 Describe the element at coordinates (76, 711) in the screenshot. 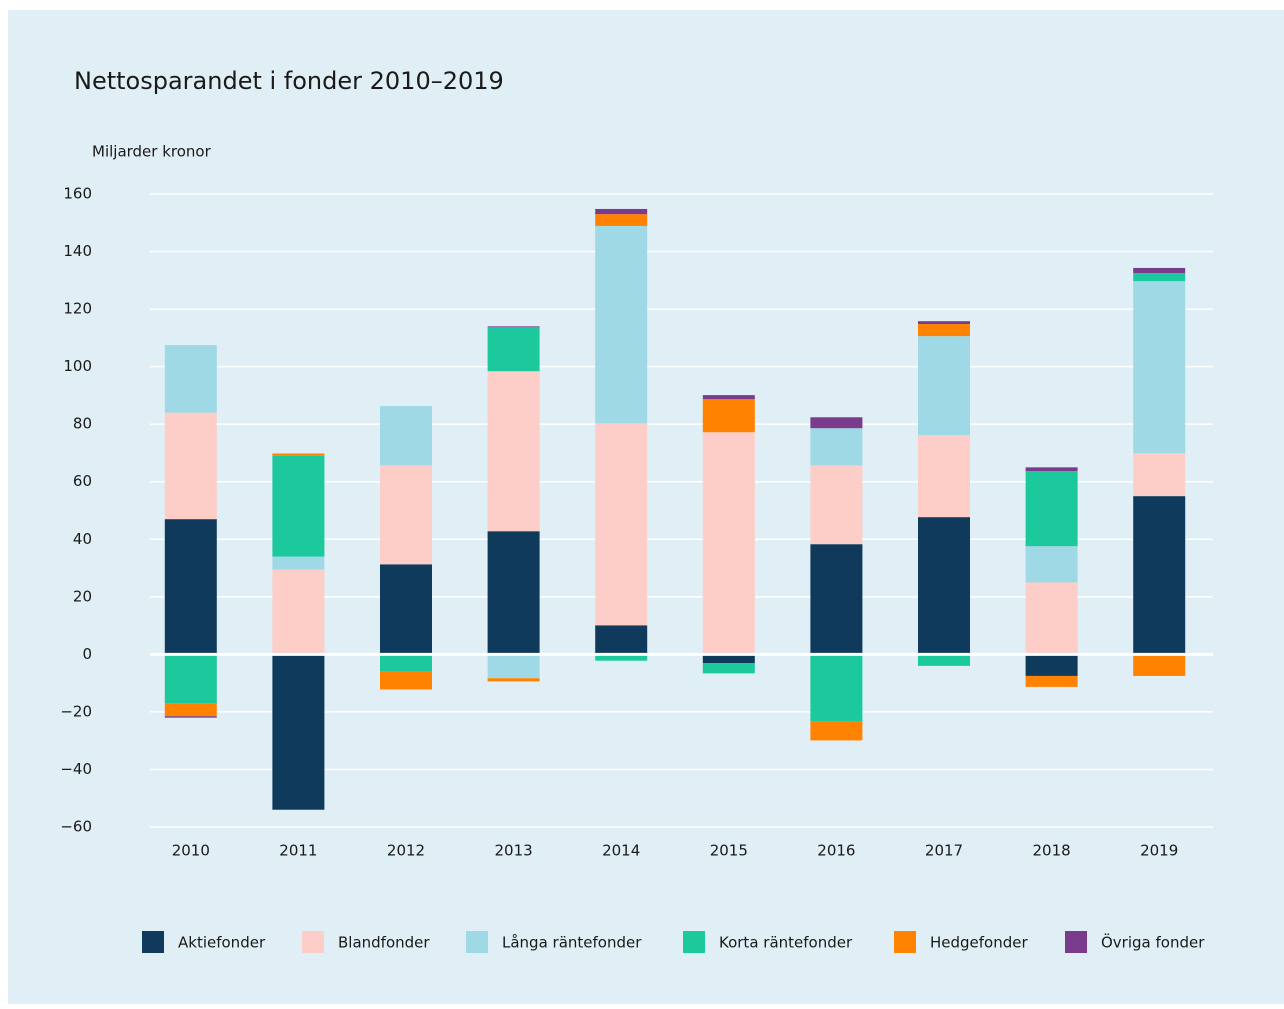

I see `y-tick-label: −20` at that location.